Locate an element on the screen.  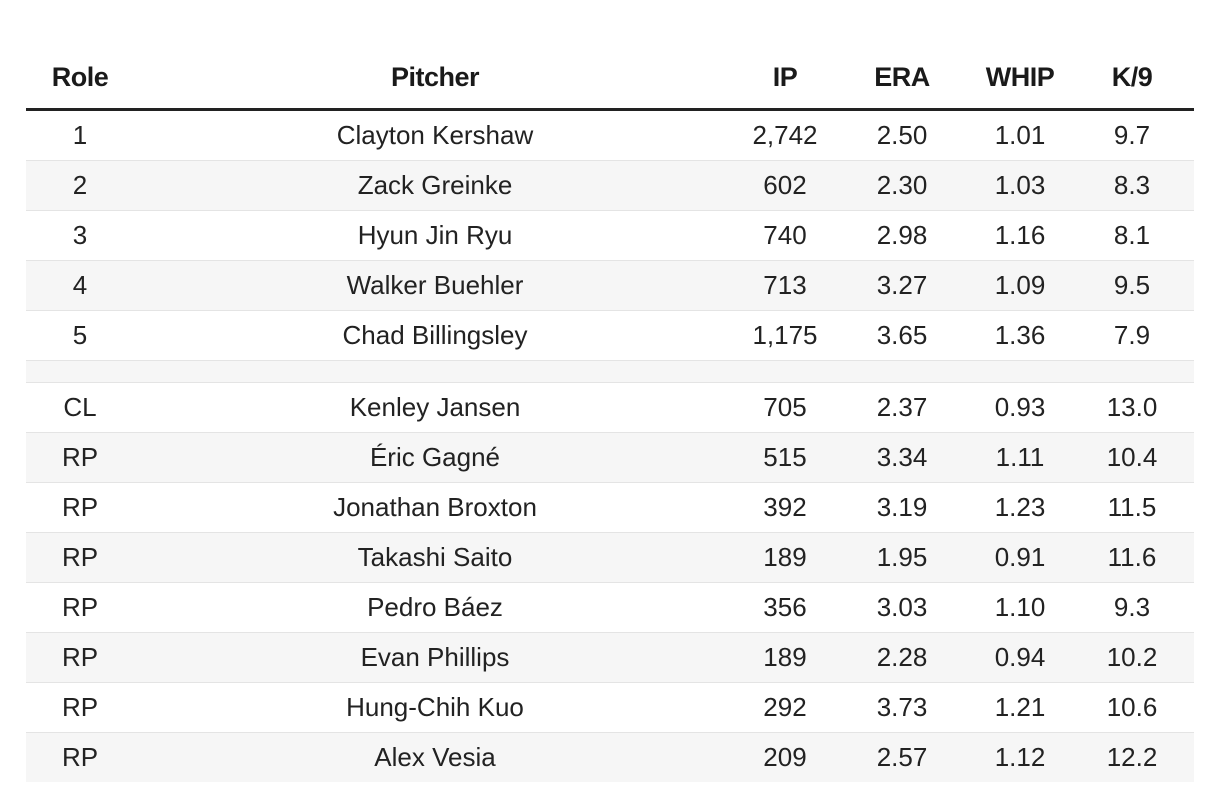
cell-whip: 1.23 is located at coordinates (1020, 507).